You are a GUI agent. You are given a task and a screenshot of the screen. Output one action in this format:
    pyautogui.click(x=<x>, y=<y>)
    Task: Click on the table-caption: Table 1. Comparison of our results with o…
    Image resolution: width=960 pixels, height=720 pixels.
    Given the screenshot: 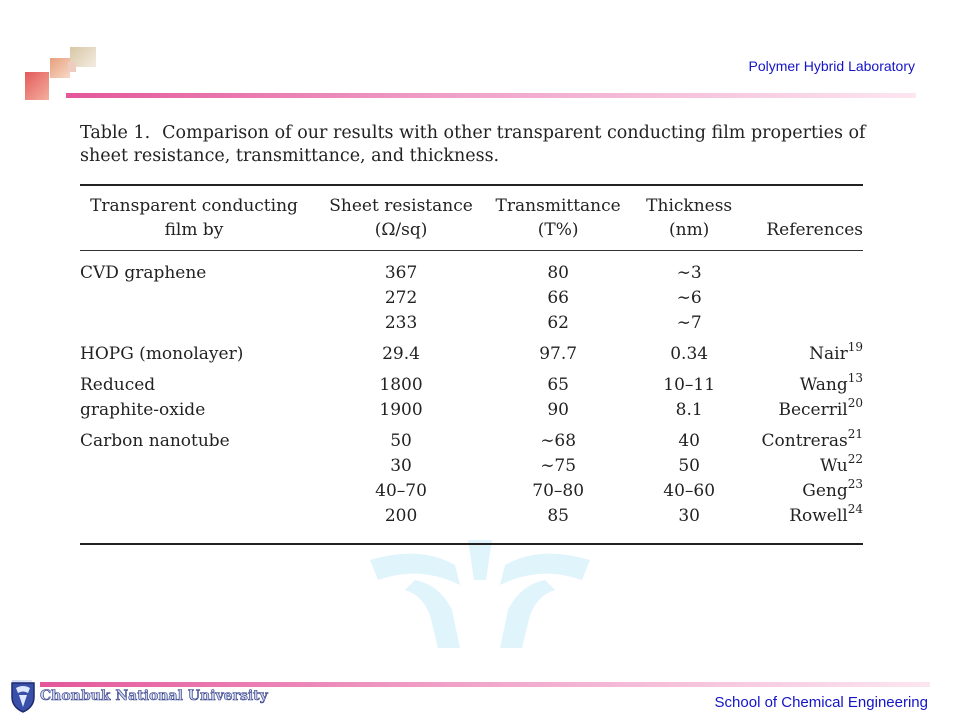 What is the action you would take?
    pyautogui.click(x=475, y=145)
    